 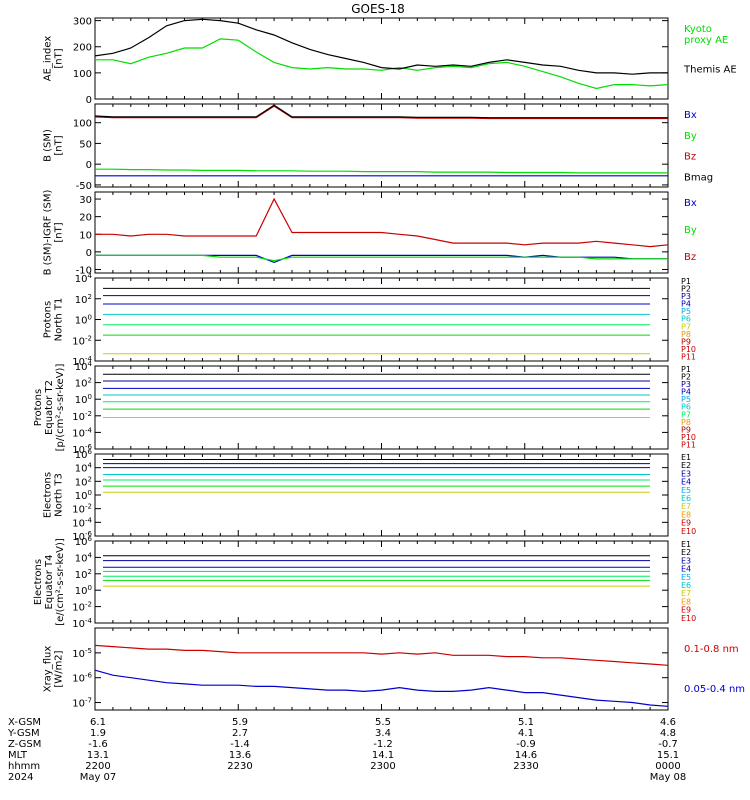 What do you see at coordinates (98, 744) in the screenshot?
I see `orbit-value: -1.6` at bounding box center [98, 744].